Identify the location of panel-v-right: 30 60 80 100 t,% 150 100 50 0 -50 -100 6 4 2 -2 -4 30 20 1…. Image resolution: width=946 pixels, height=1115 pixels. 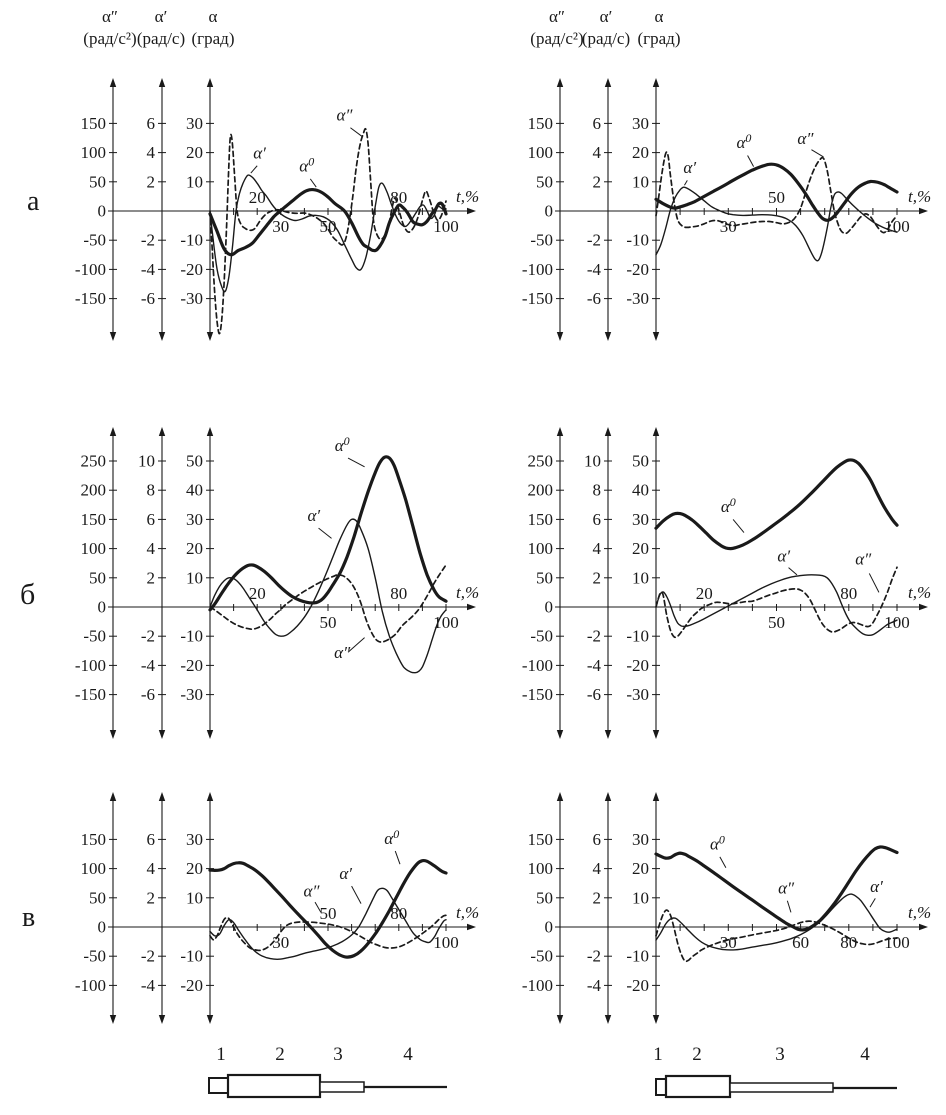
(726, 908).